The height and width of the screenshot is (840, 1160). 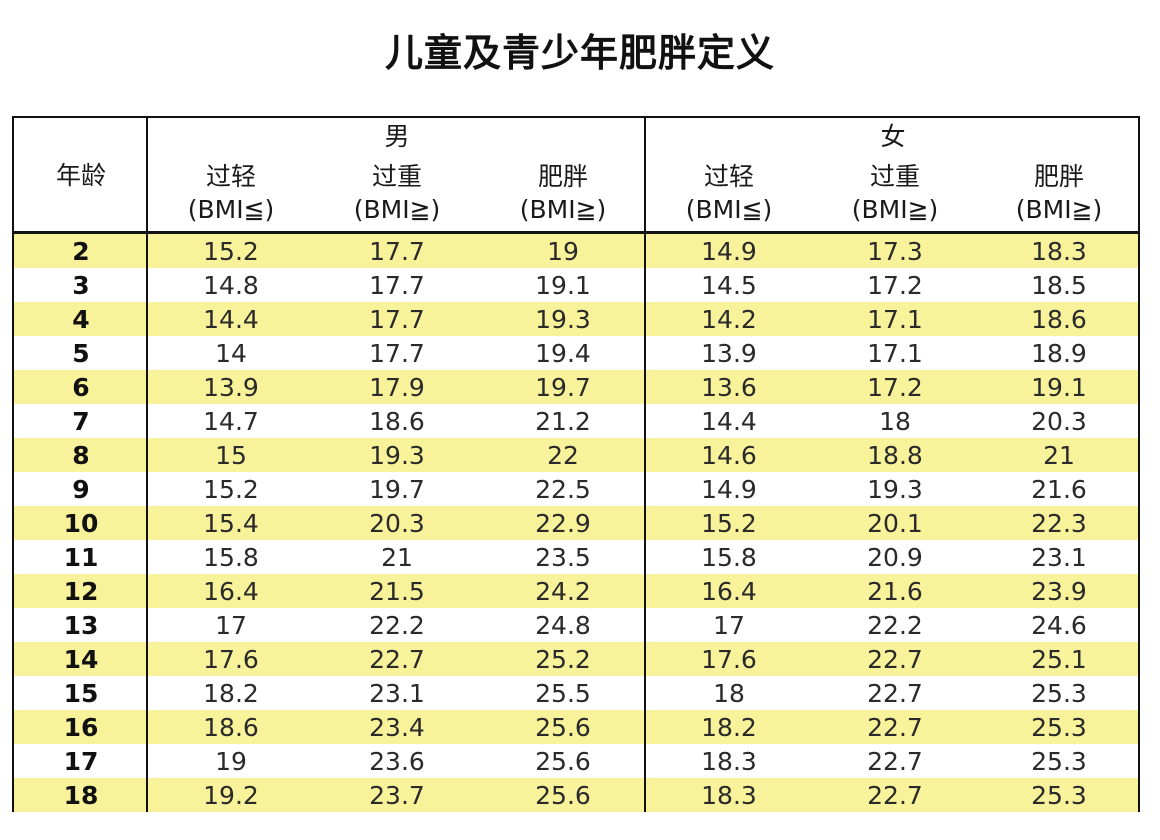 I want to click on cell-male-obese: 19.3, so click(x=563, y=319).